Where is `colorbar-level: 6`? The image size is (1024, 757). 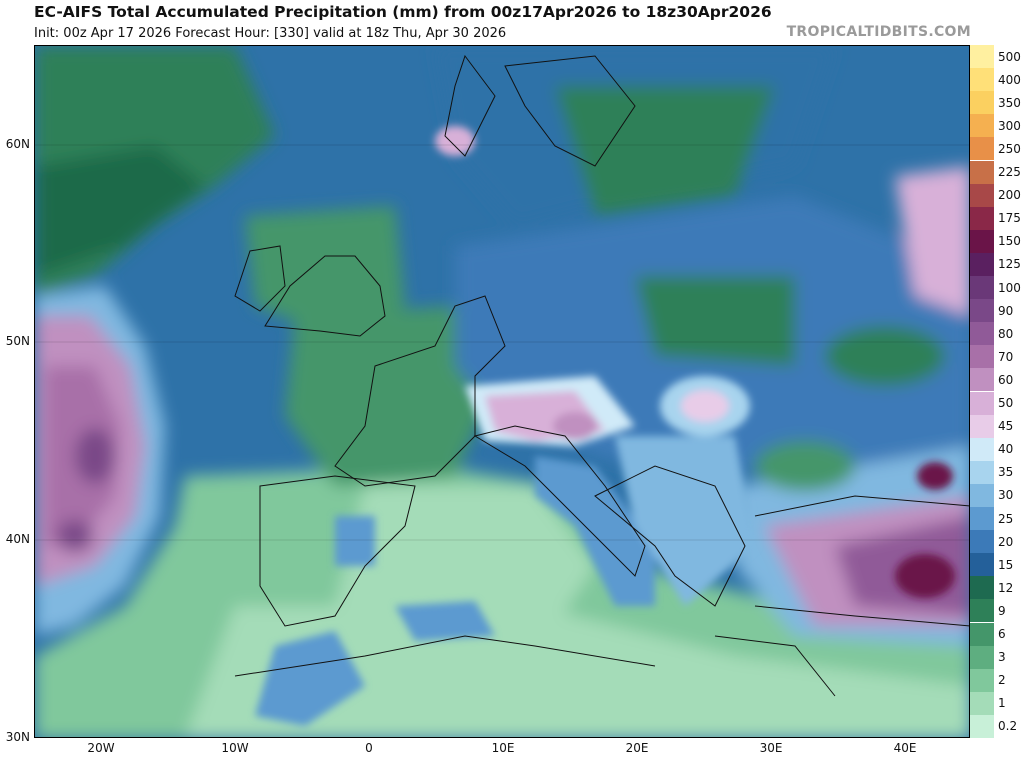 colorbar-level: 6 is located at coordinates (997, 634).